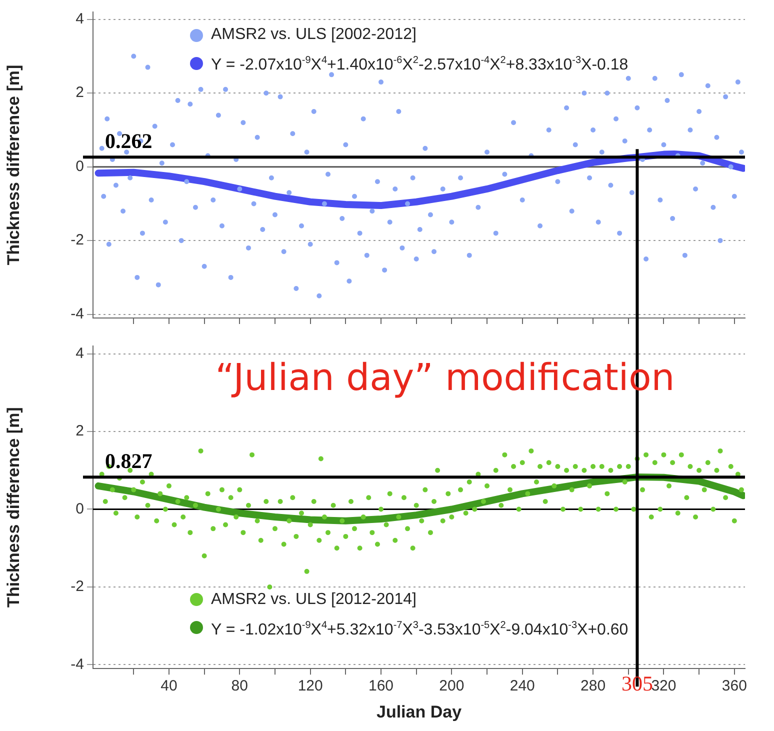 The height and width of the screenshot is (731, 774). What do you see at coordinates (381, 686) in the screenshot?
I see `x-tick-label: 160` at bounding box center [381, 686].